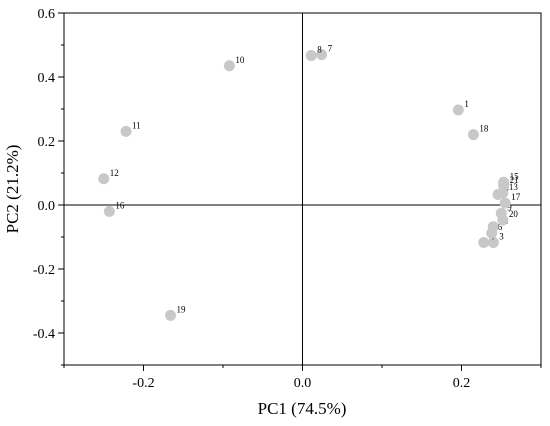 The width and height of the screenshot is (550, 426). What do you see at coordinates (182, 309) in the screenshot?
I see `data-point-label: 19` at bounding box center [182, 309].